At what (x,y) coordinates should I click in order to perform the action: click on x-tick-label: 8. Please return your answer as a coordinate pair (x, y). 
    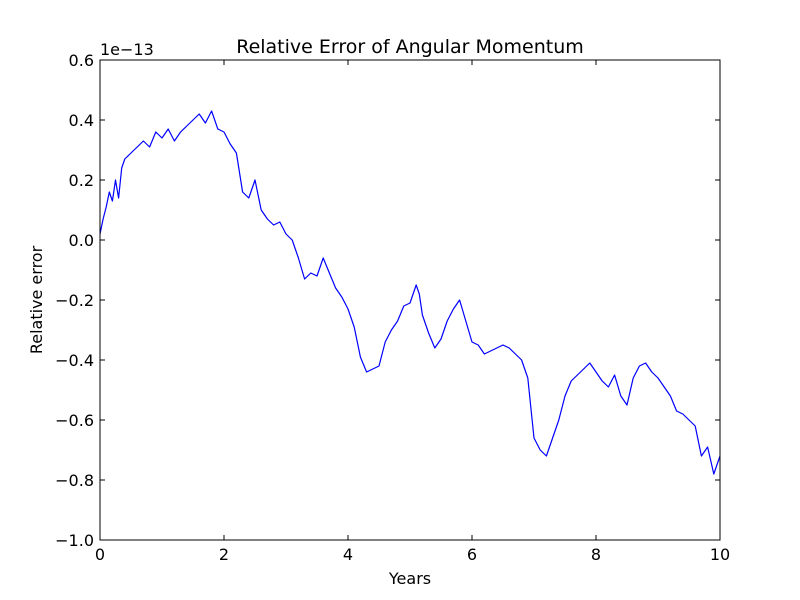
    Looking at the image, I should click on (596, 554).